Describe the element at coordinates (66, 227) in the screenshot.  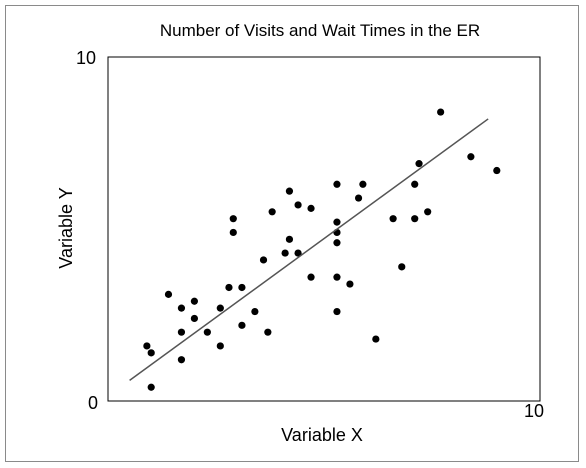
I see `y-axis-label: Variable Y` at that location.